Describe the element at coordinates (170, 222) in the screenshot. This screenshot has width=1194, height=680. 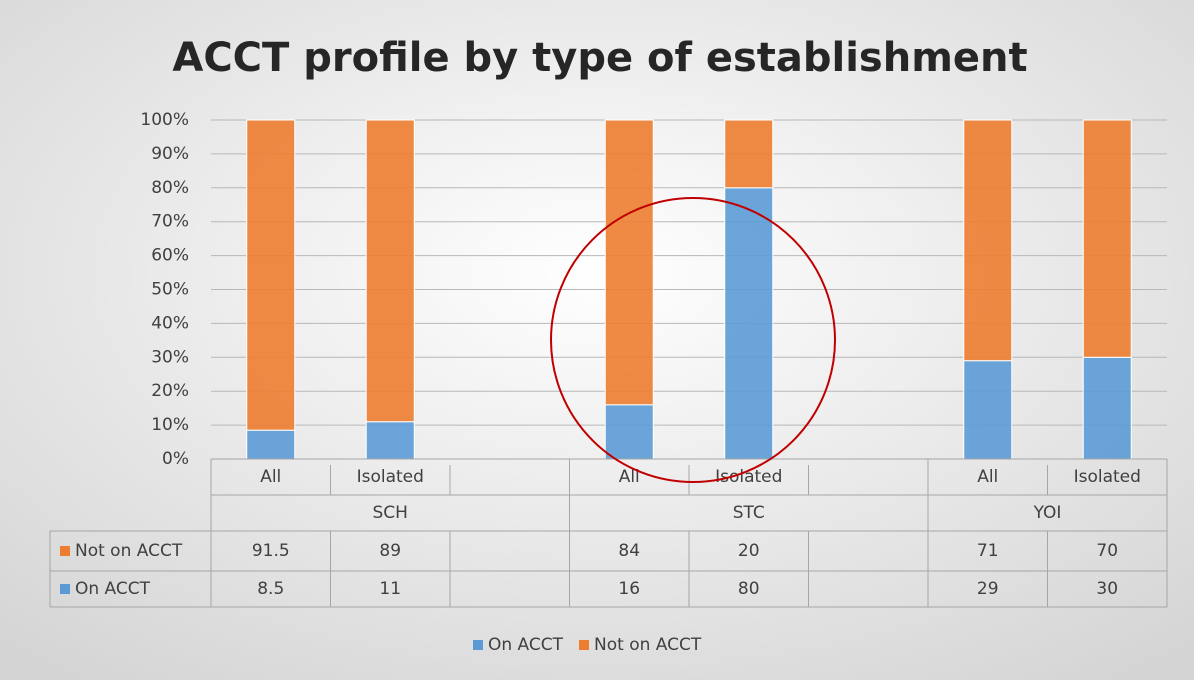
I see `y-tick-label: 70%` at that location.